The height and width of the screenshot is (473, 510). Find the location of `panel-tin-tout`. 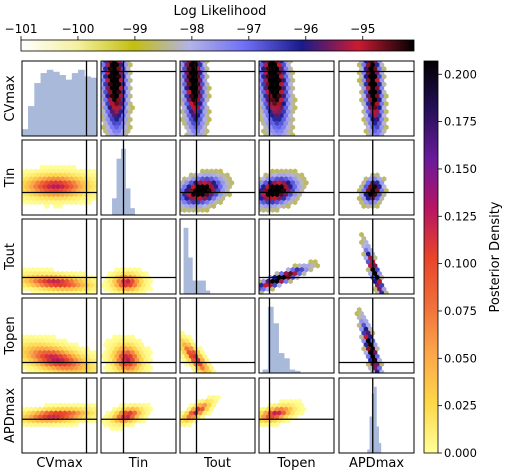

panel-tin-tout is located at coordinates (217, 177).